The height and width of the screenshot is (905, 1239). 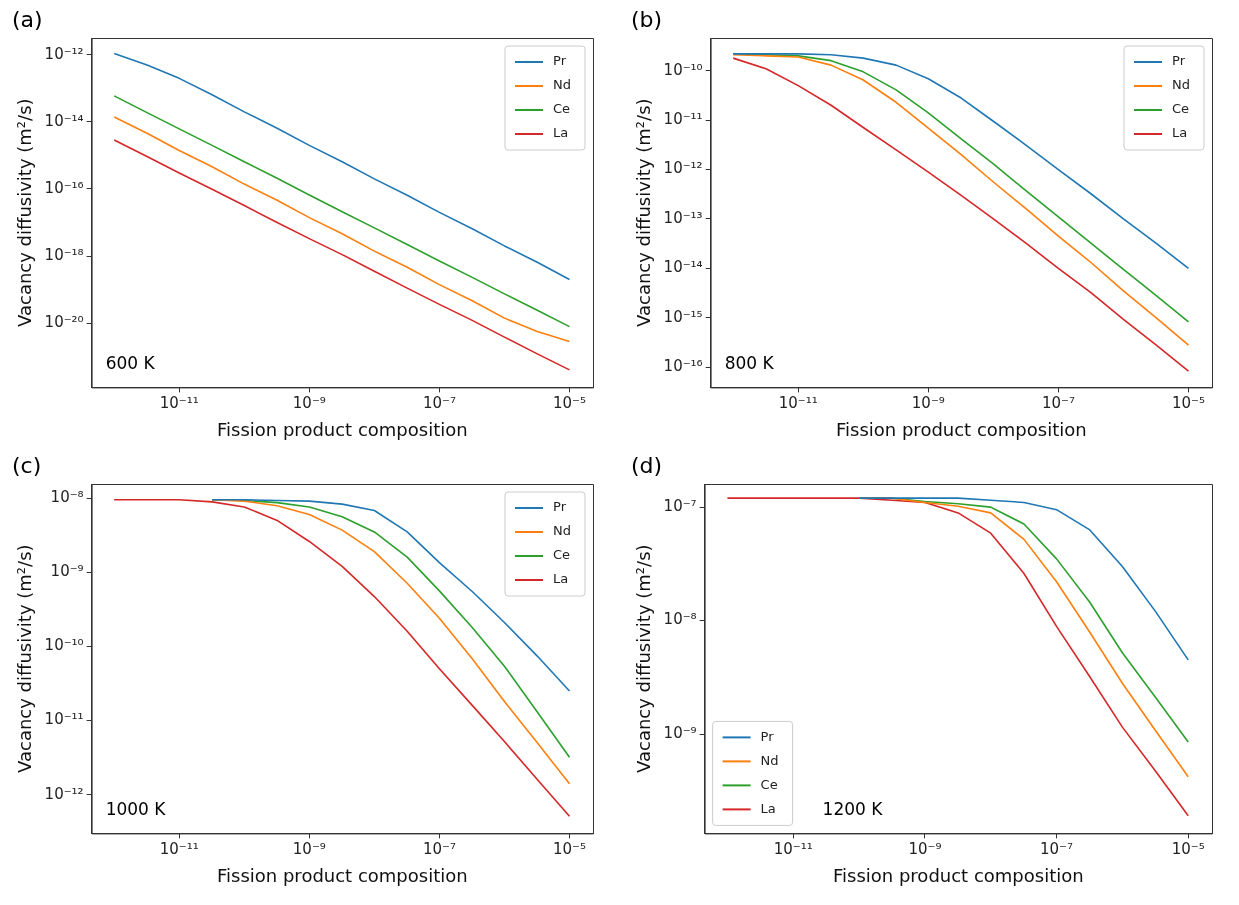 I want to click on y-tick-label: 10⁻⁷, so click(x=680, y=506).